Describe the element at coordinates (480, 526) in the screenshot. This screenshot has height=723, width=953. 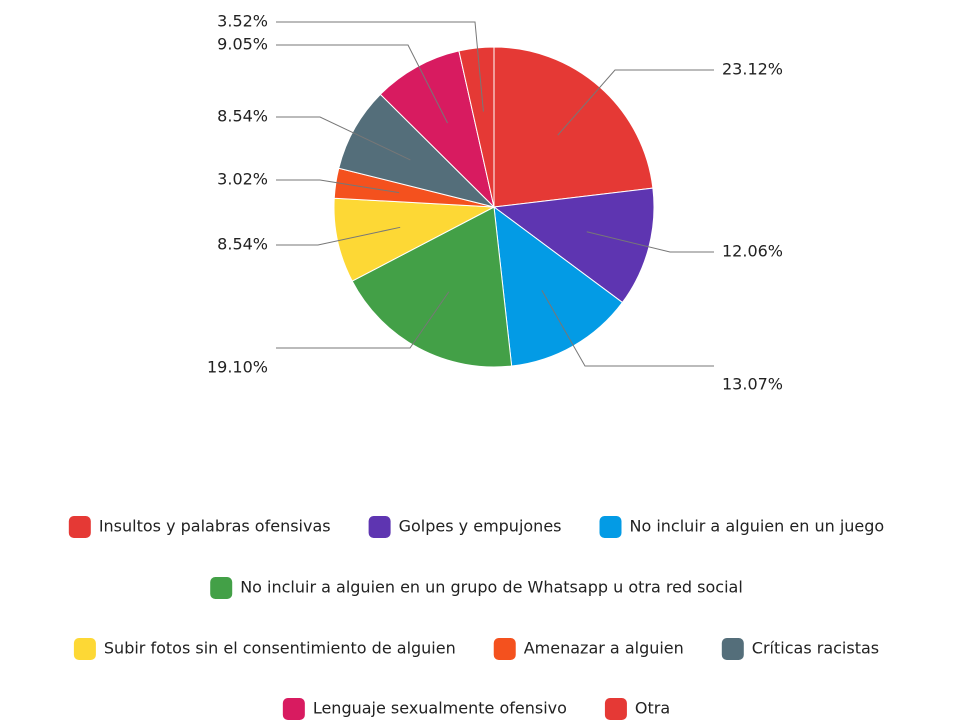
I see `legend-label: Golpes y empujones` at that location.